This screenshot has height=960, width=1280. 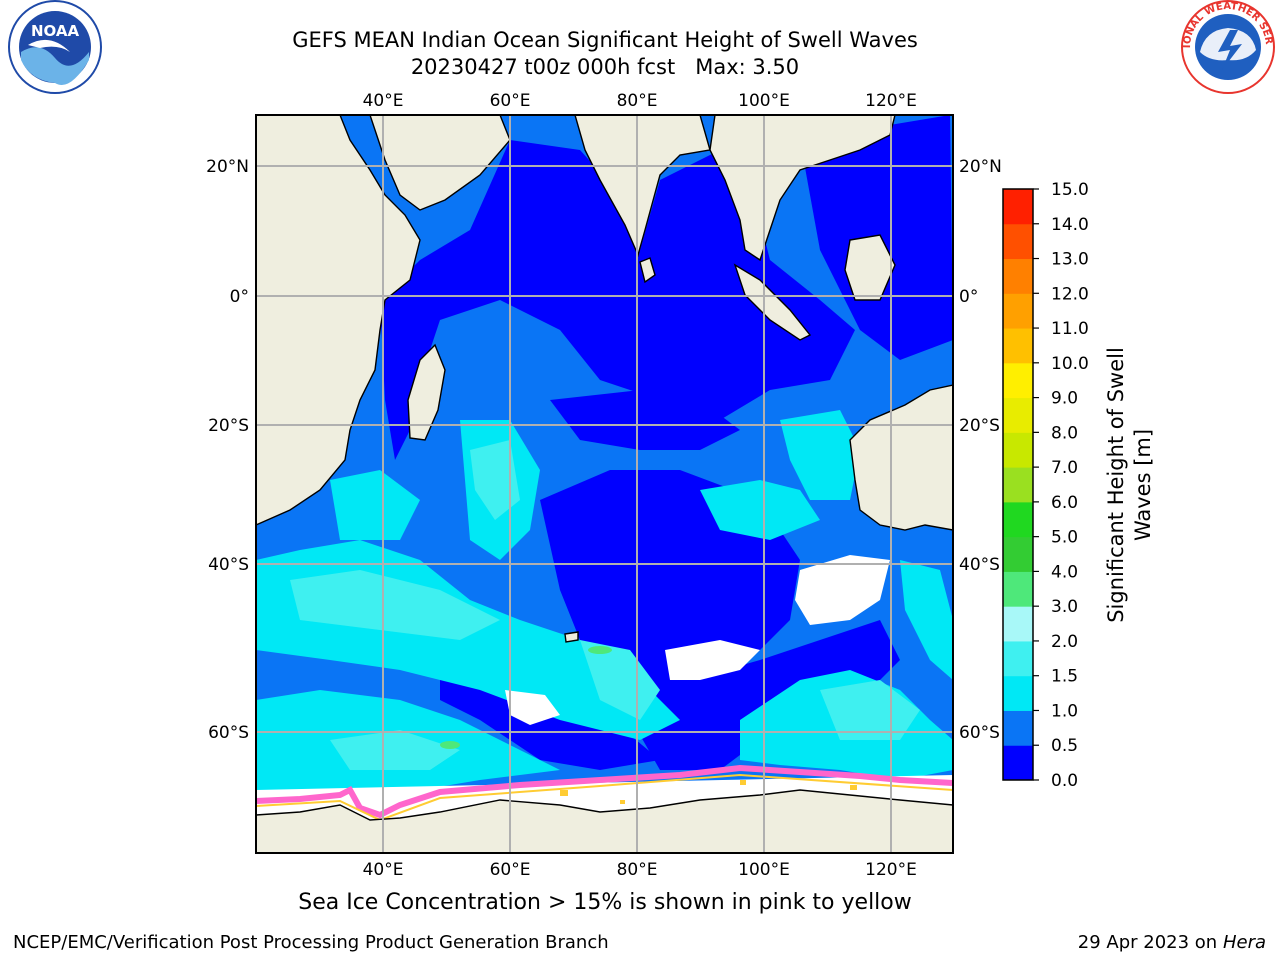 What do you see at coordinates (764, 101) in the screenshot?
I see `lon-tick-top-3: 100°E` at bounding box center [764, 101].